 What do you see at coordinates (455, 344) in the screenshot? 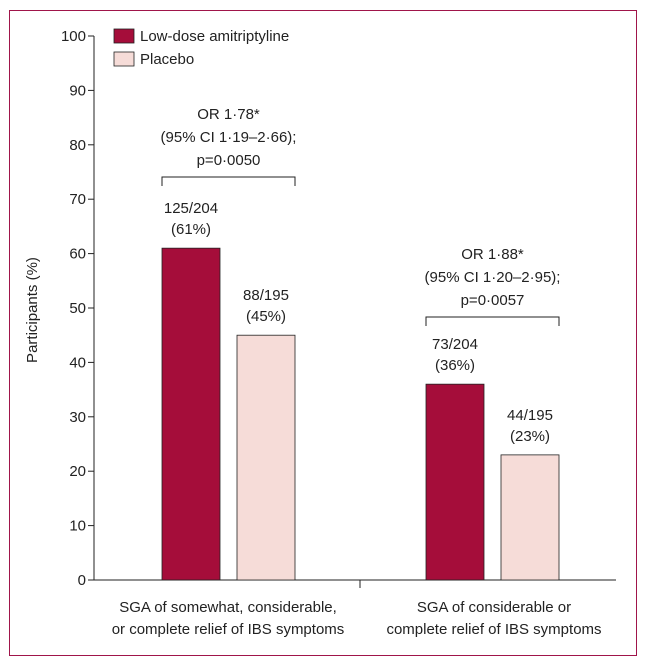
I see `bar-data-label: 73/204` at bounding box center [455, 344].